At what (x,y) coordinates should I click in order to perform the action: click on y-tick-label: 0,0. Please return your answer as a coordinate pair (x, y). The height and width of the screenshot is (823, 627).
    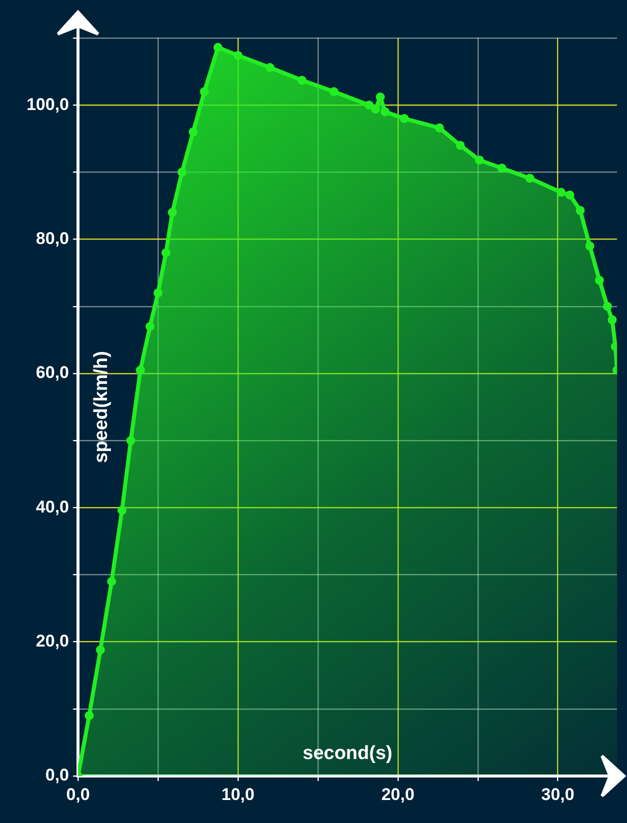
    Looking at the image, I should click on (57, 775).